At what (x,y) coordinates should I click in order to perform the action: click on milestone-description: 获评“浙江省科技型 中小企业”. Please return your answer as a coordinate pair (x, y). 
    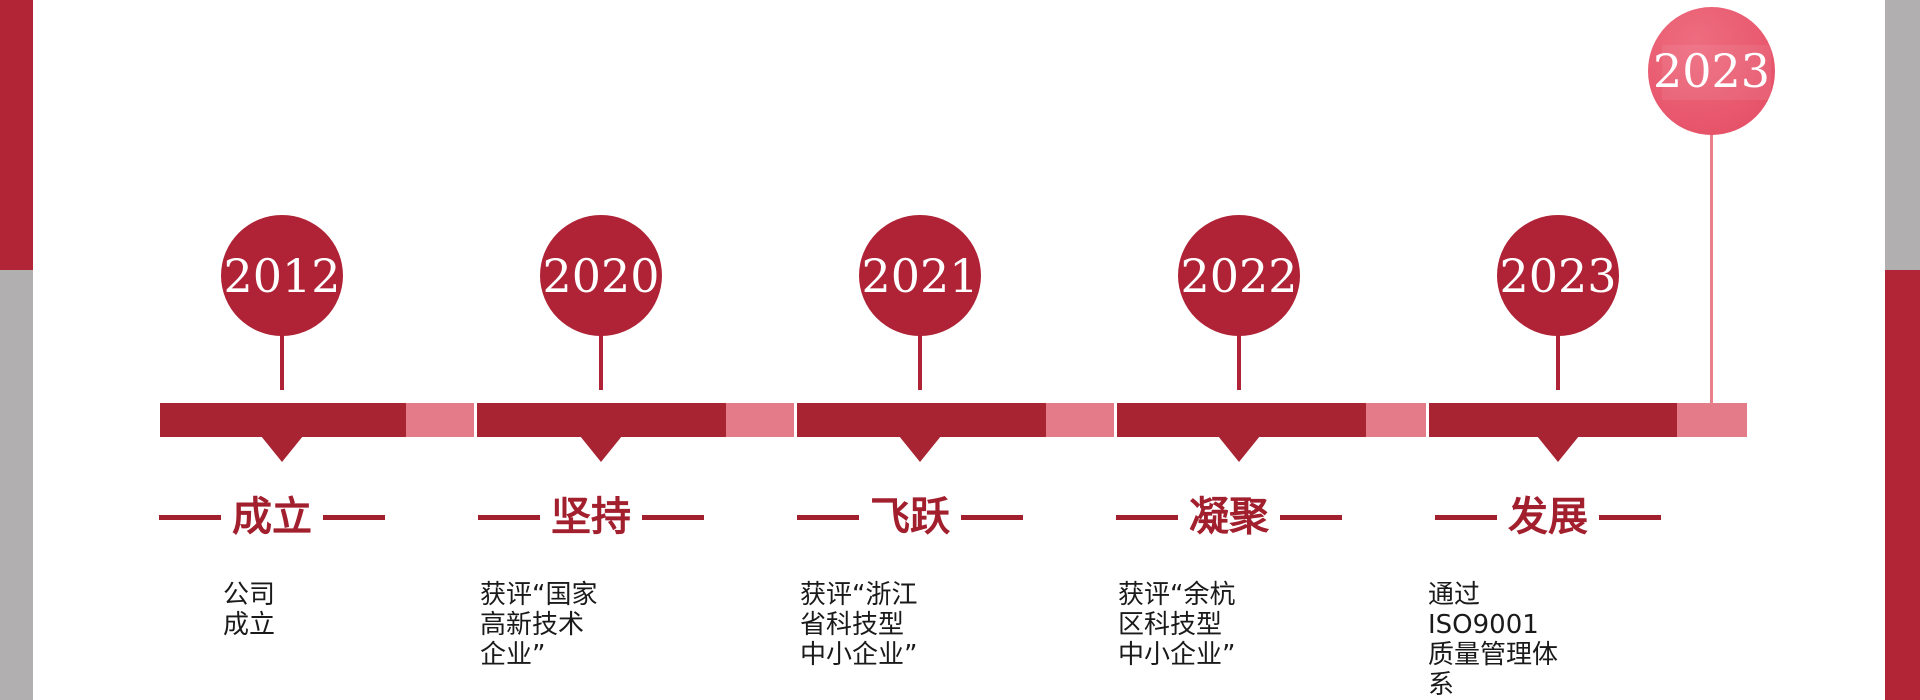
    Looking at the image, I should click on (859, 625).